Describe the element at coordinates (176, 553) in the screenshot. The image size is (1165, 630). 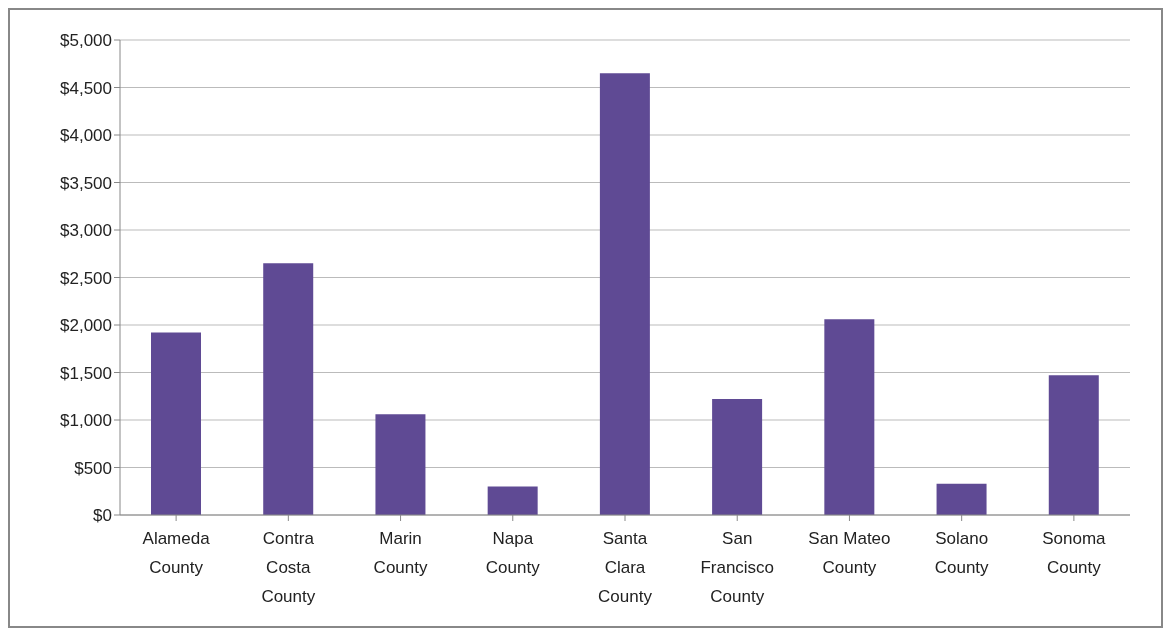
I see `x-tick-label: Alameda County` at that location.